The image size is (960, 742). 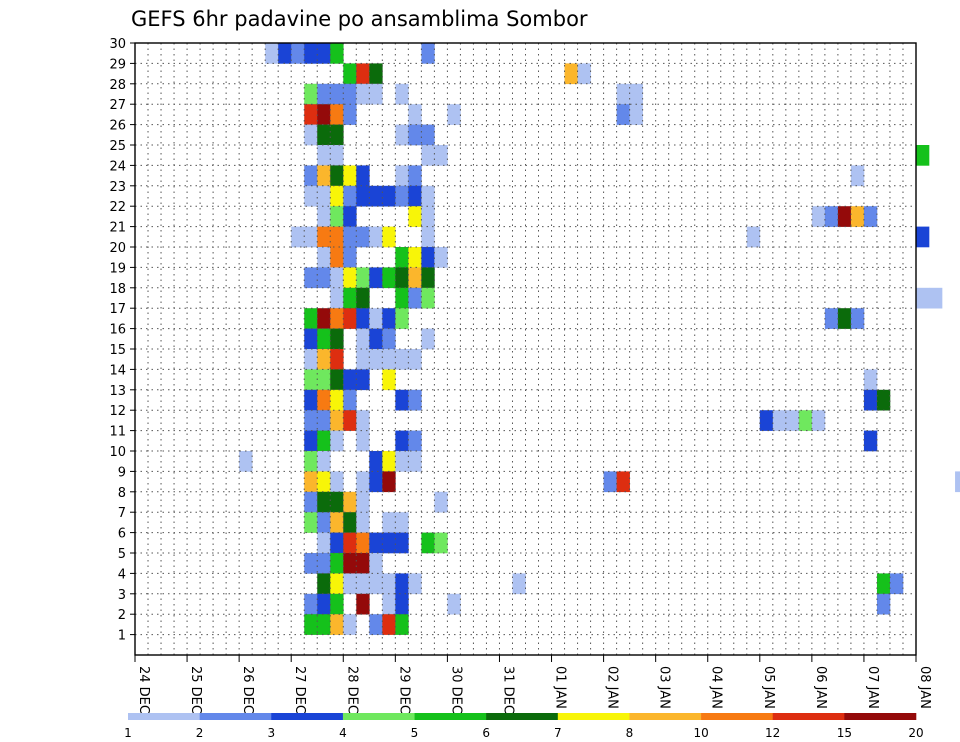 I want to click on x-tick-label-6: 30 DEC, so click(x=455, y=690).